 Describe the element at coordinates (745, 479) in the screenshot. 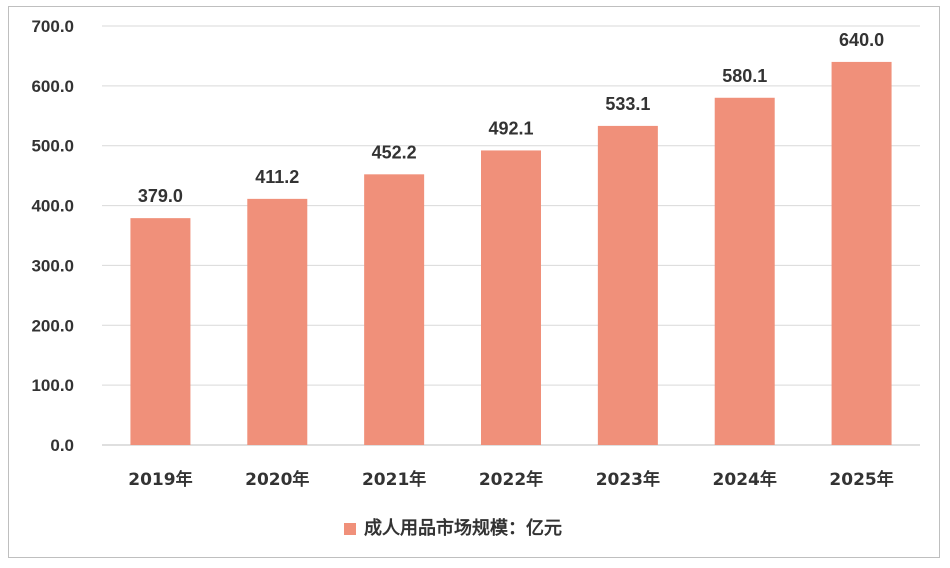

I see `x-tick-label: 2024年` at that location.